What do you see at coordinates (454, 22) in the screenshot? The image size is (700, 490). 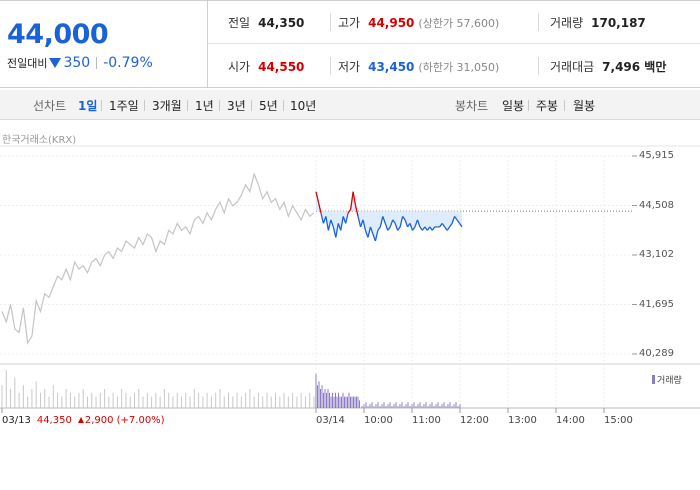 I see `stats-row: 전일 44,350 고가 44,950 (상한가 57,600) 거래량 170,187` at bounding box center [454, 22].